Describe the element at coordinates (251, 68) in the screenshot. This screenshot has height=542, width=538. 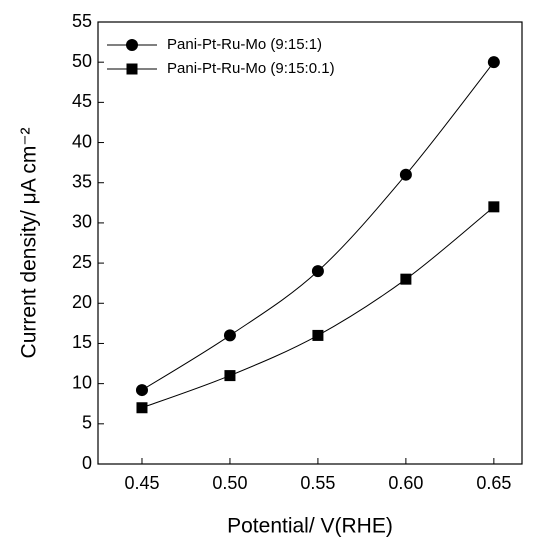
I see `legend-label: Pani-Pt-Ru-Mo (9:15:0.1)` at that location.